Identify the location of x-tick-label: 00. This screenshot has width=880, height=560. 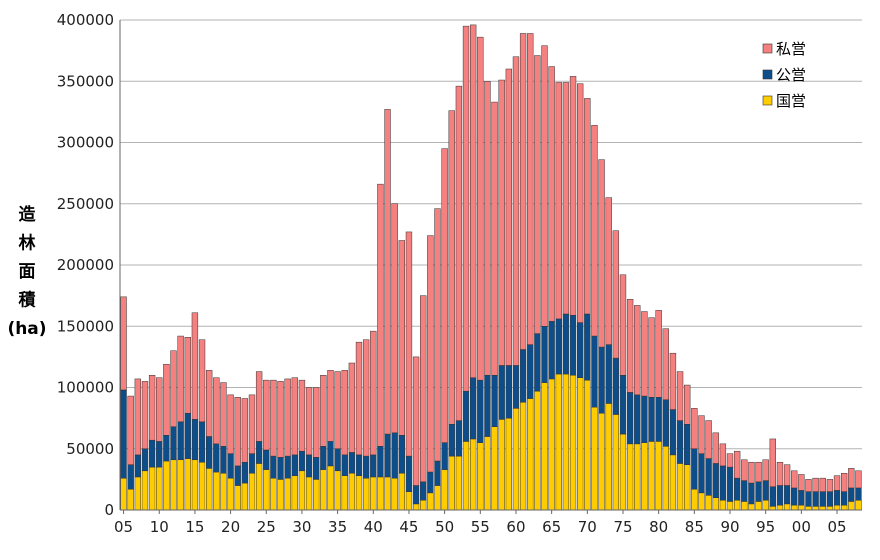
(801, 527).